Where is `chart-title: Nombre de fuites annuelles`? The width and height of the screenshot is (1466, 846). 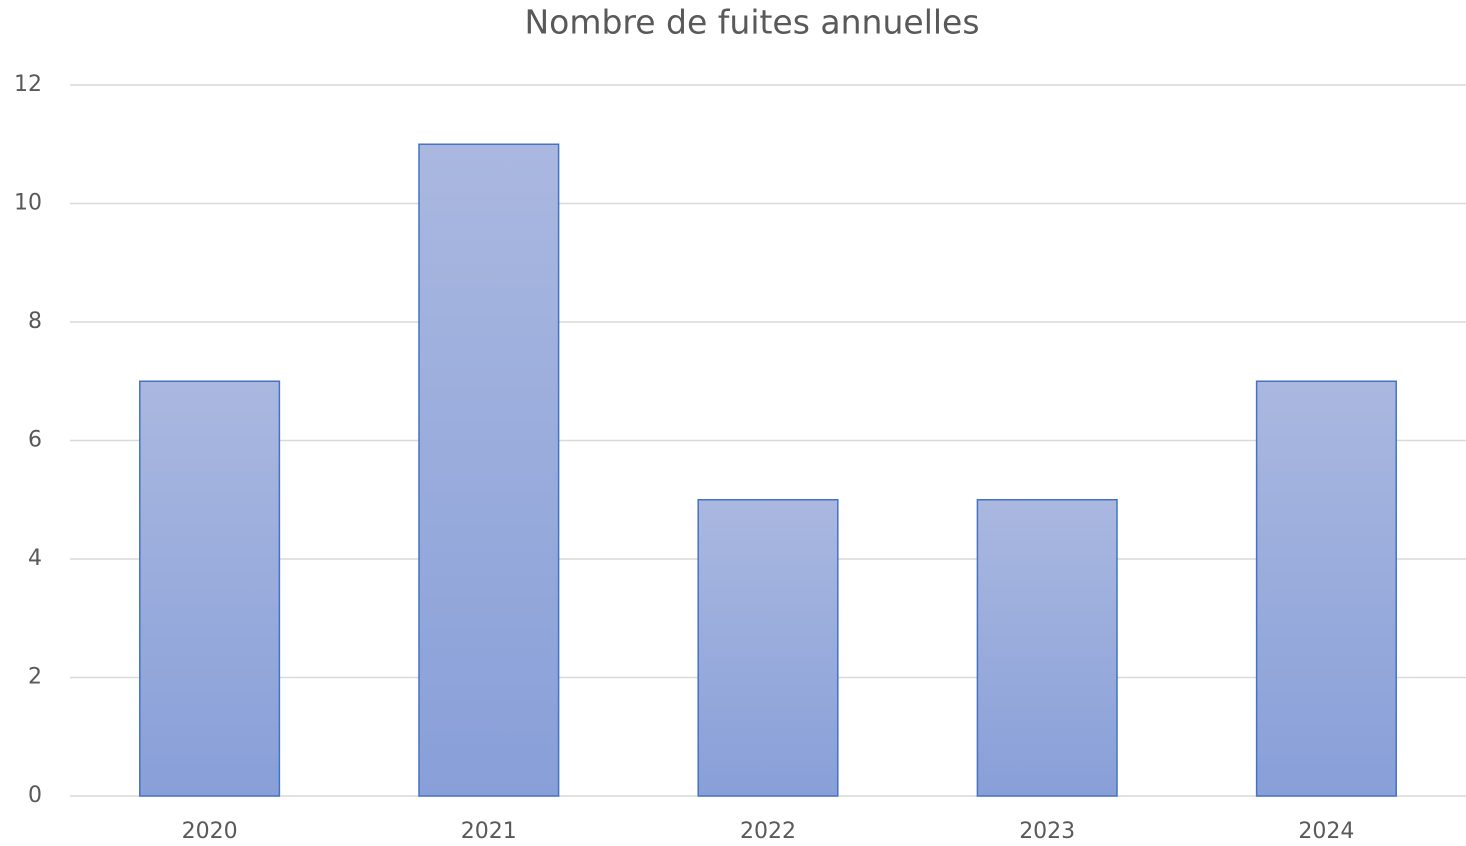 chart-title: Nombre de fuites annuelles is located at coordinates (751, 22).